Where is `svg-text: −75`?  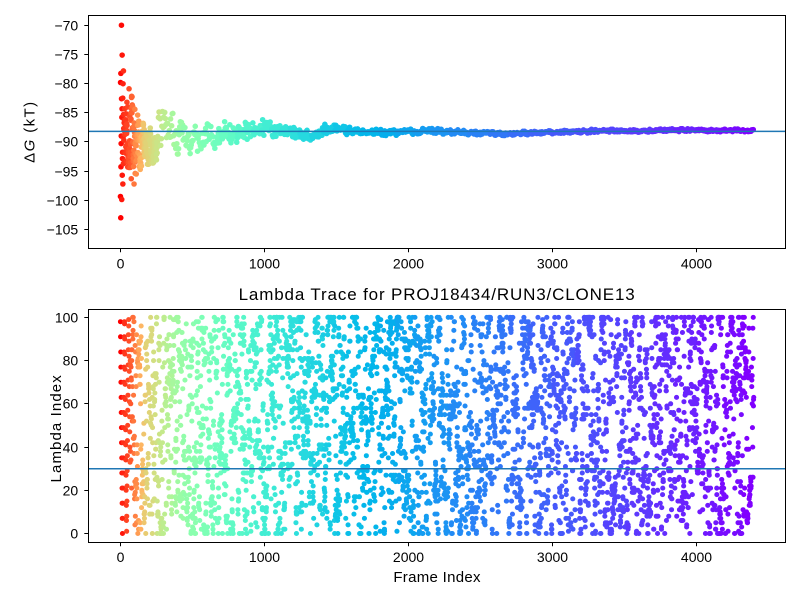 svg-text: −75 is located at coordinates (66, 55).